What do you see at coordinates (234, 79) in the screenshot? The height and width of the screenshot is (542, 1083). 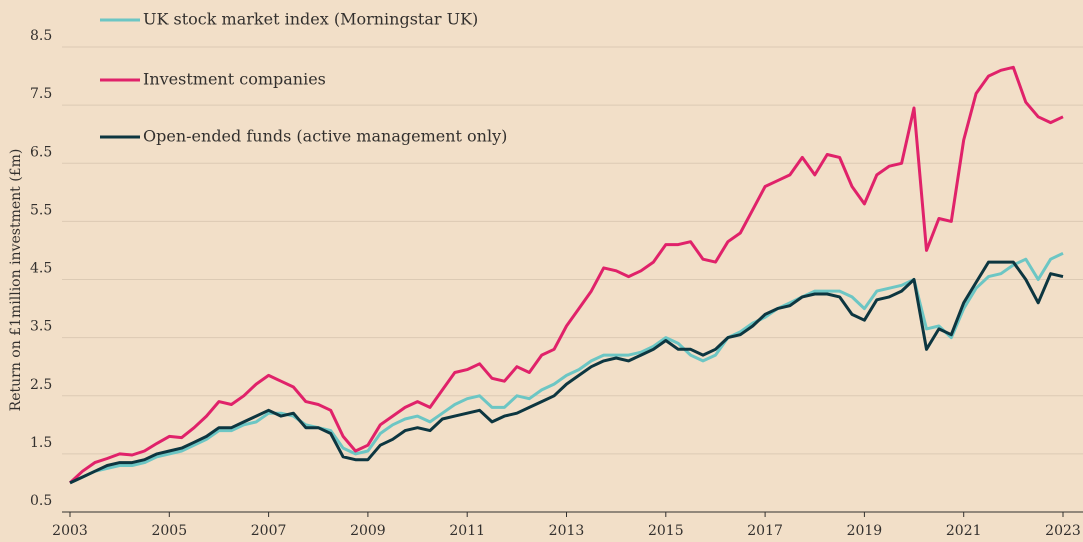 I see `legend-label: Investment companies` at bounding box center [234, 79].